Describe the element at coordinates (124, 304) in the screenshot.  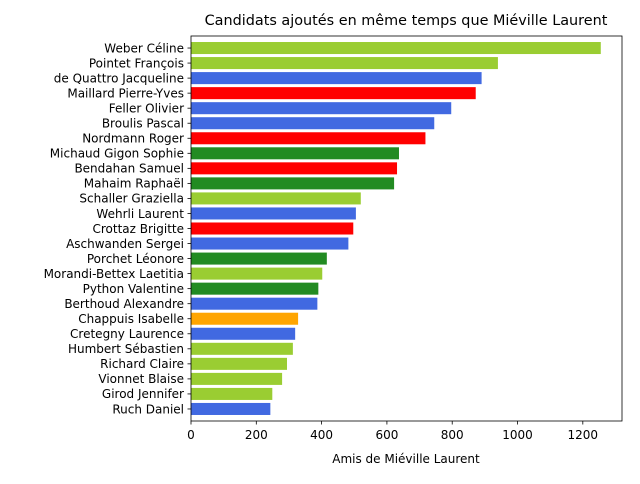
I see `y-tick-label-17: Berthoud Alexandre` at that location.